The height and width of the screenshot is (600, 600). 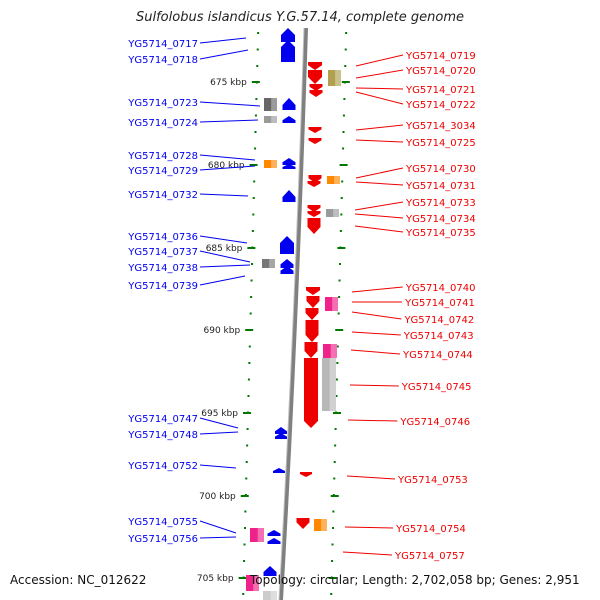 What do you see at coordinates (224, 249) in the screenshot?
I see `scale-label: 685 kbp` at bounding box center [224, 249].